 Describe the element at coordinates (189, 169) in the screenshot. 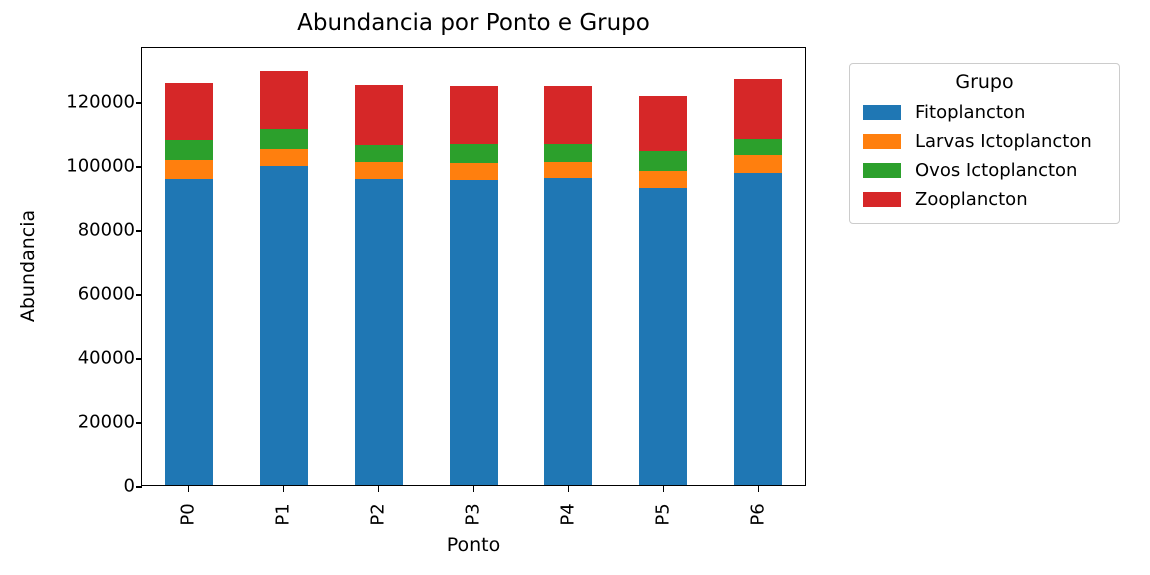

I see `bar-segment-P0-larvas-ictoplancton` at that location.